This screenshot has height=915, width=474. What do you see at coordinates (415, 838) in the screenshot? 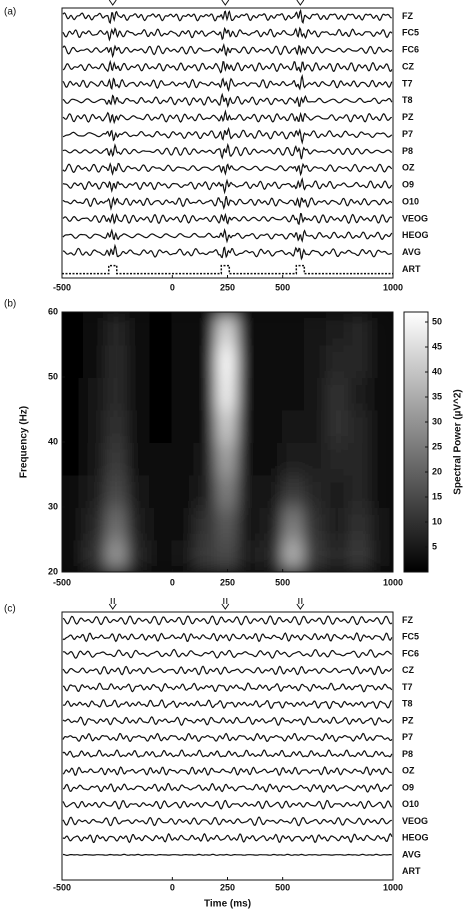
I see `channel-label: HEOG` at bounding box center [415, 838].